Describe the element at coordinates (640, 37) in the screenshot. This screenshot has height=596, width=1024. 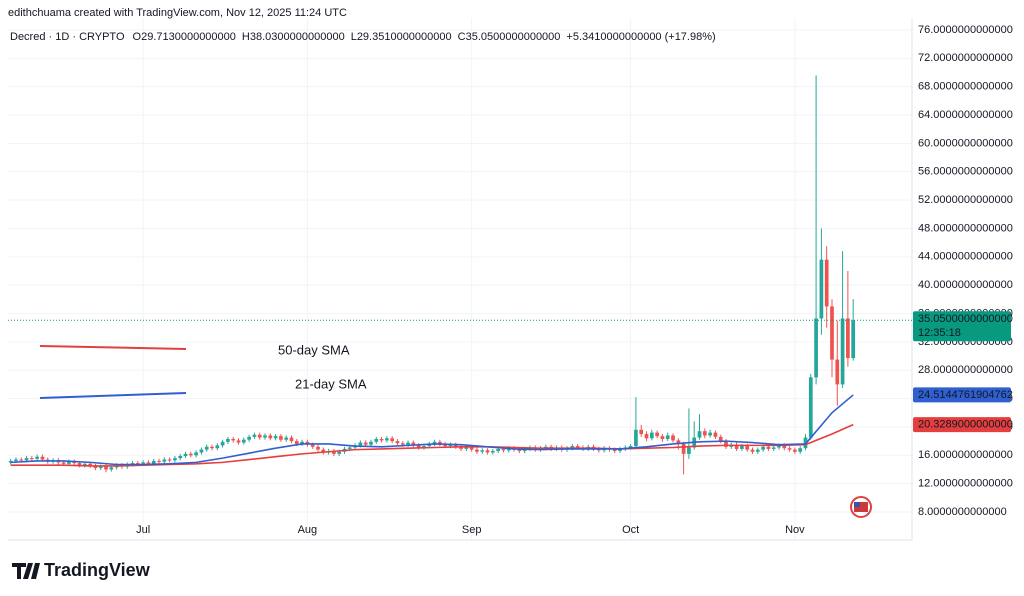
I see `change: +5.3410000000000 (+17.98%)` at that location.